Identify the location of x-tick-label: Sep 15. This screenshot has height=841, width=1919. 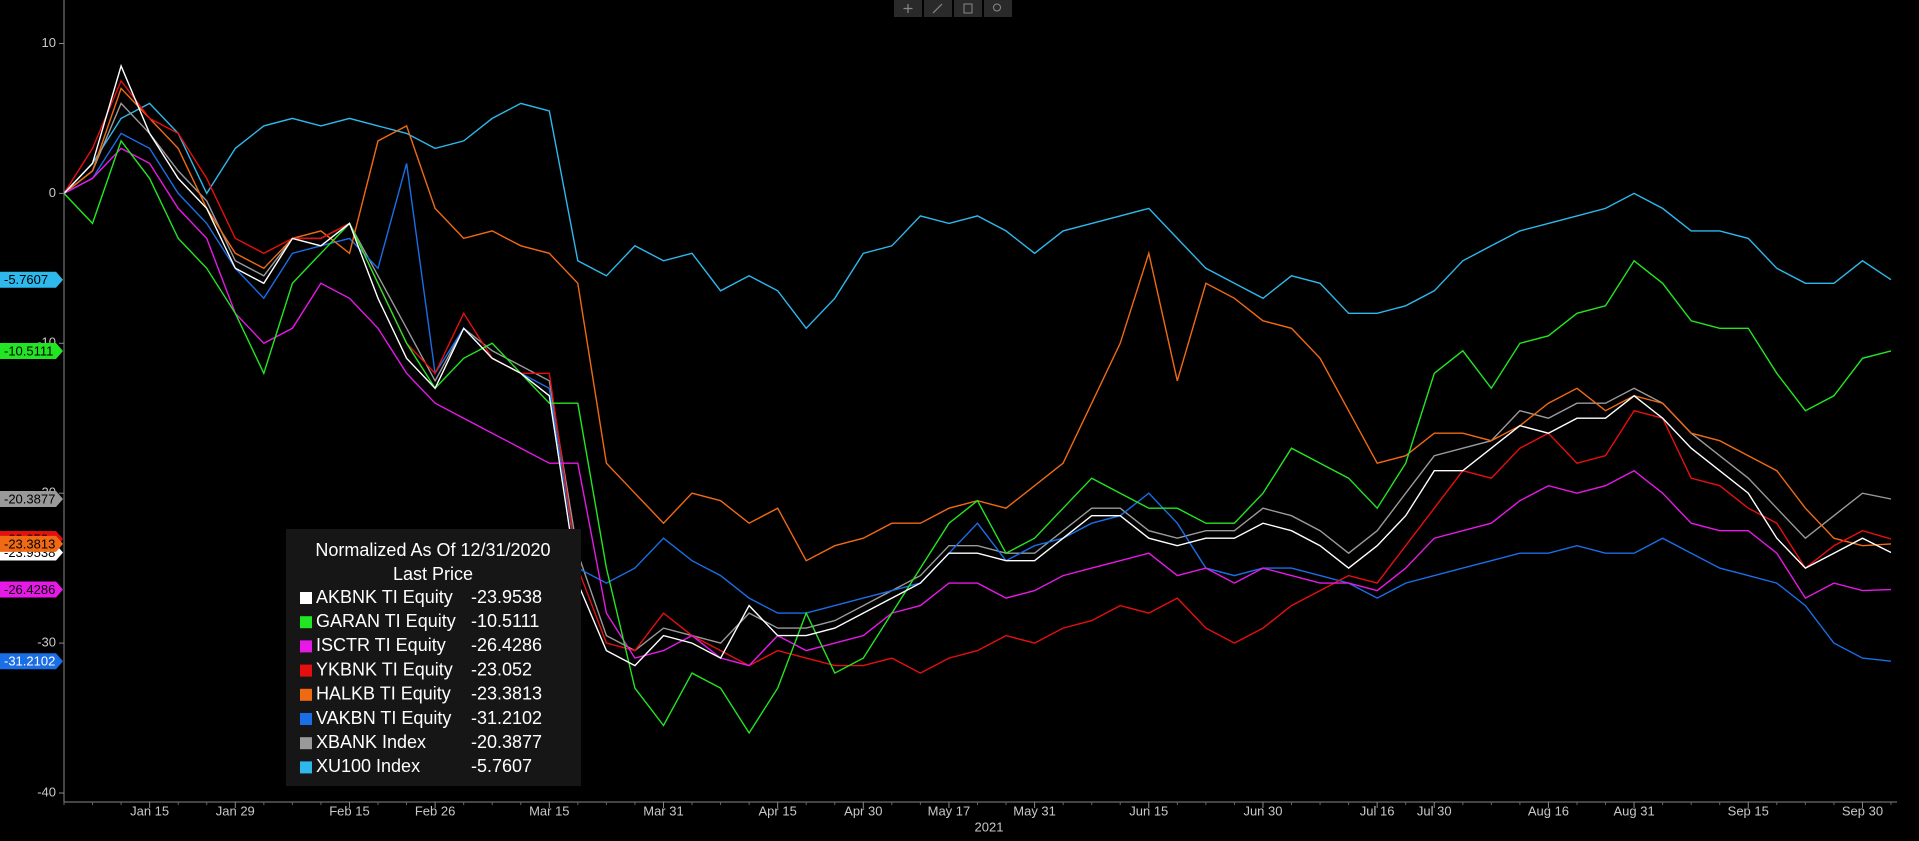
(1748, 810).